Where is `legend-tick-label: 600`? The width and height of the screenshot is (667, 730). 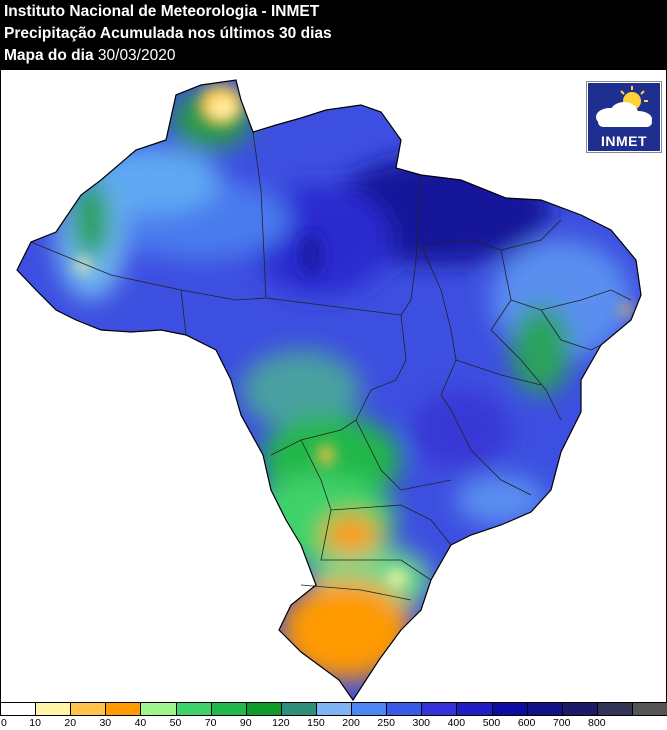
legend-tick-label: 600 is located at coordinates (526, 723).